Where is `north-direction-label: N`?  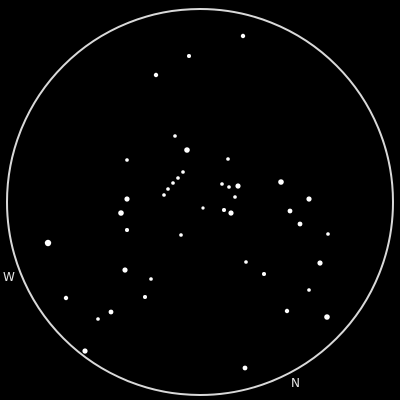
north-direction-label: N is located at coordinates (295, 383).